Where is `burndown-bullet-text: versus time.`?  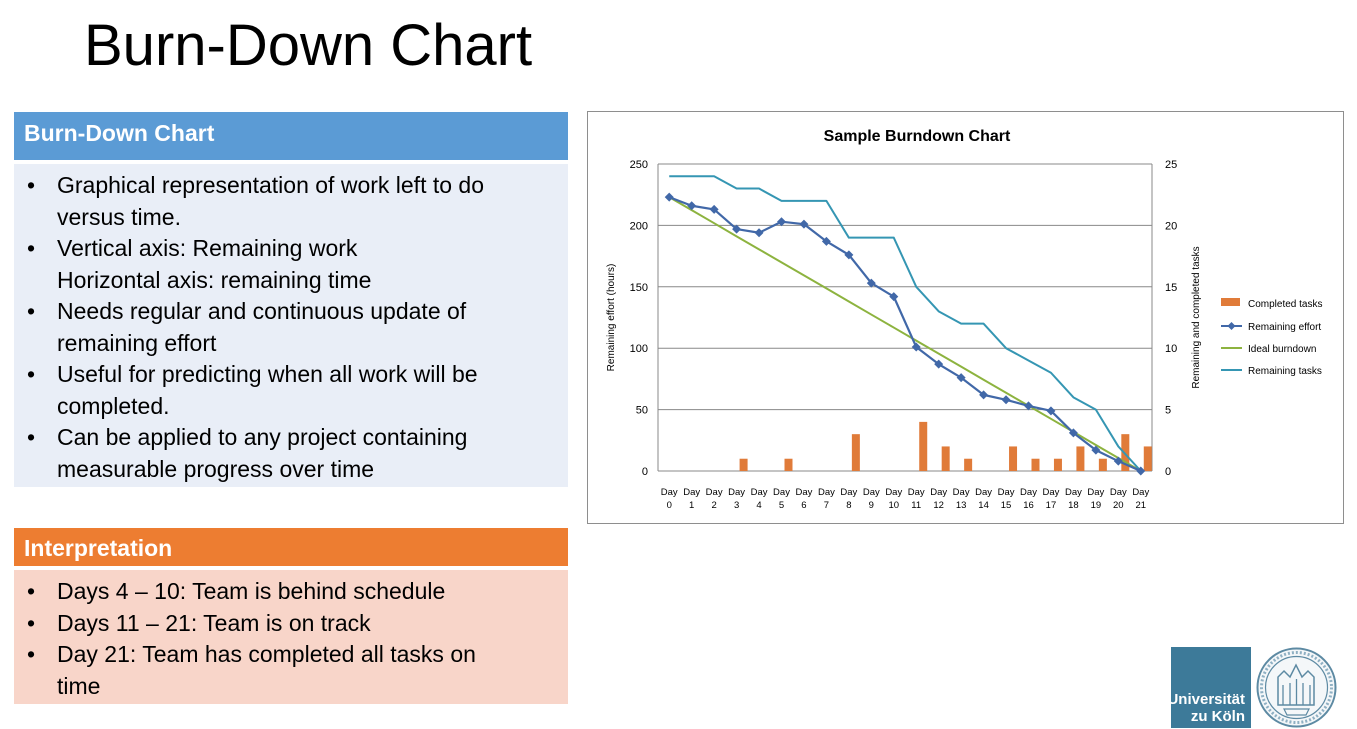 burndown-bullet-text: versus time. is located at coordinates (119, 216).